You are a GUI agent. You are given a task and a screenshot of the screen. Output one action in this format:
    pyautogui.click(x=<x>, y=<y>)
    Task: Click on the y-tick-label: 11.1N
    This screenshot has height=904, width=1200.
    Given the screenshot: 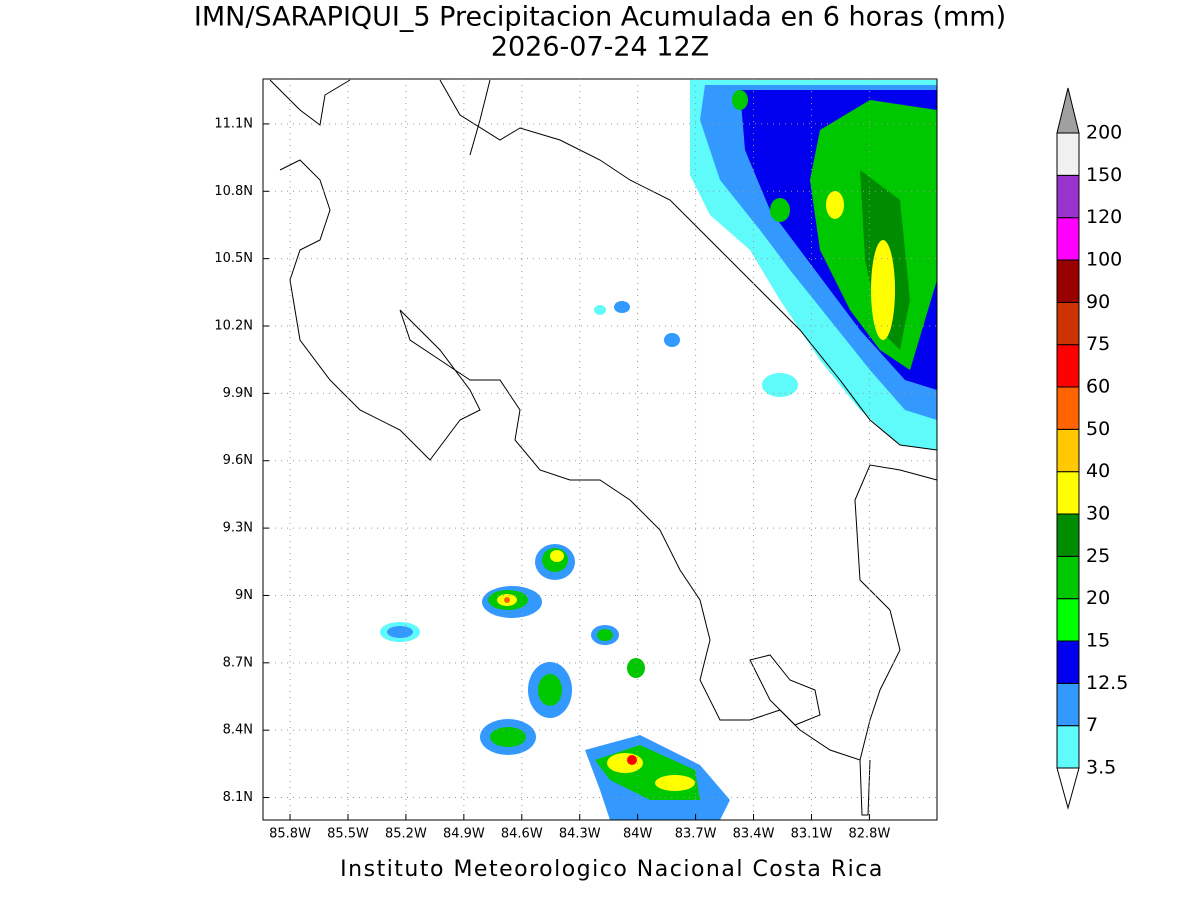 What is the action you would take?
    pyautogui.click(x=233, y=123)
    